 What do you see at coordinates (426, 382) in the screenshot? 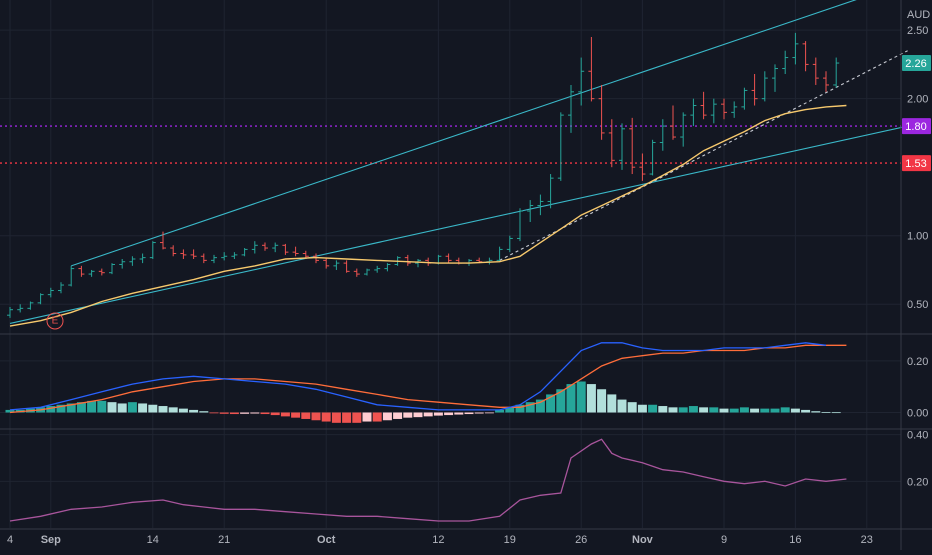
I see `macd-panel` at bounding box center [426, 382].